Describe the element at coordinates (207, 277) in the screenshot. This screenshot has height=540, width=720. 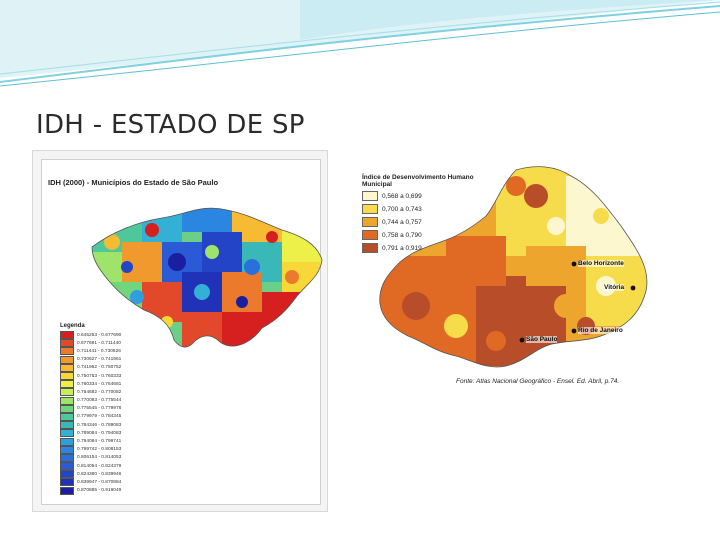
I see `sp-state-map` at that location.